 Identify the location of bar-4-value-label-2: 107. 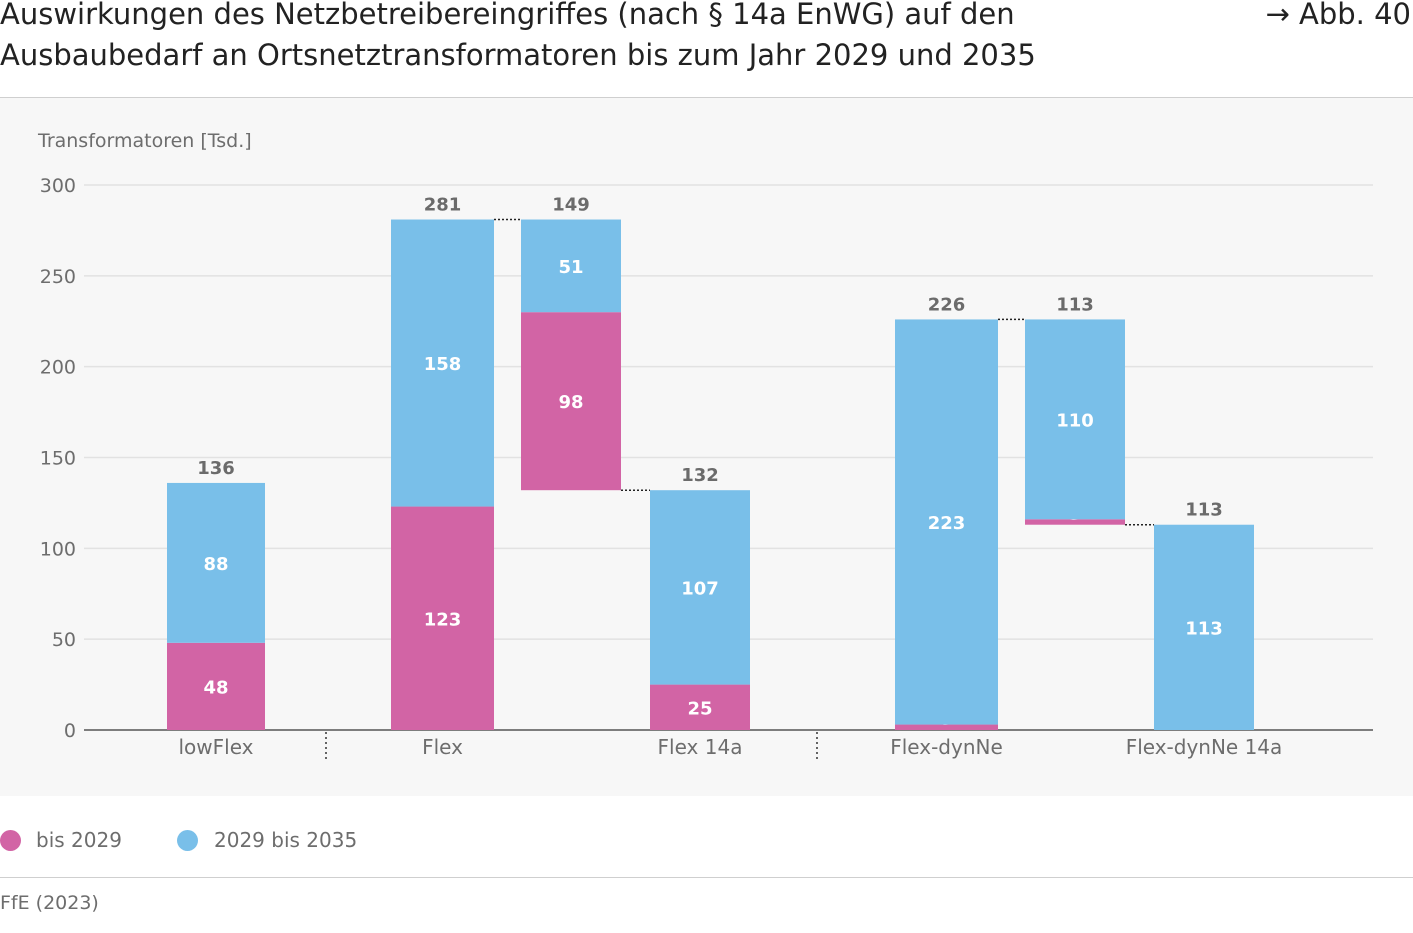
(700, 588).